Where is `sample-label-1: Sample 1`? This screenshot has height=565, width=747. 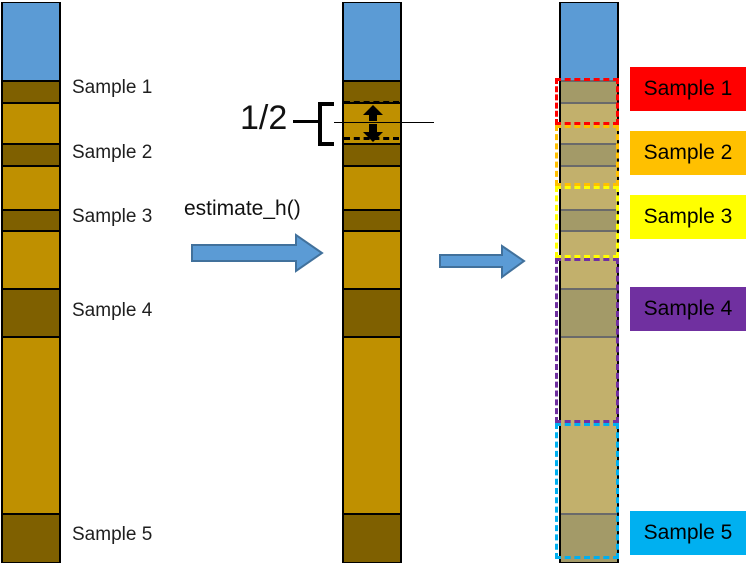 sample-label-1: Sample 1 is located at coordinates (112, 87).